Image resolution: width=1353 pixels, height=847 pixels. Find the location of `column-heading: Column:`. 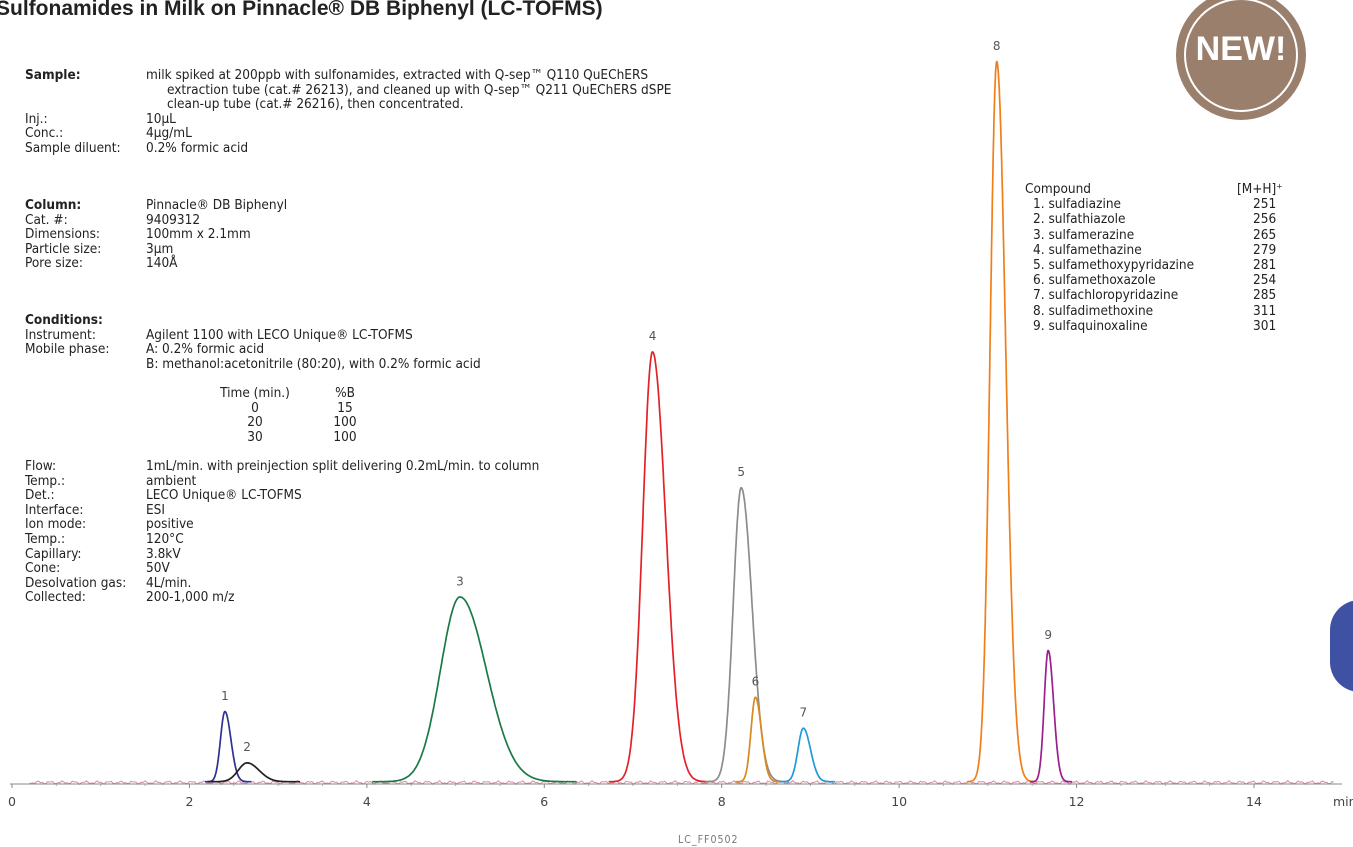

column-heading: Column: is located at coordinates (53, 205).